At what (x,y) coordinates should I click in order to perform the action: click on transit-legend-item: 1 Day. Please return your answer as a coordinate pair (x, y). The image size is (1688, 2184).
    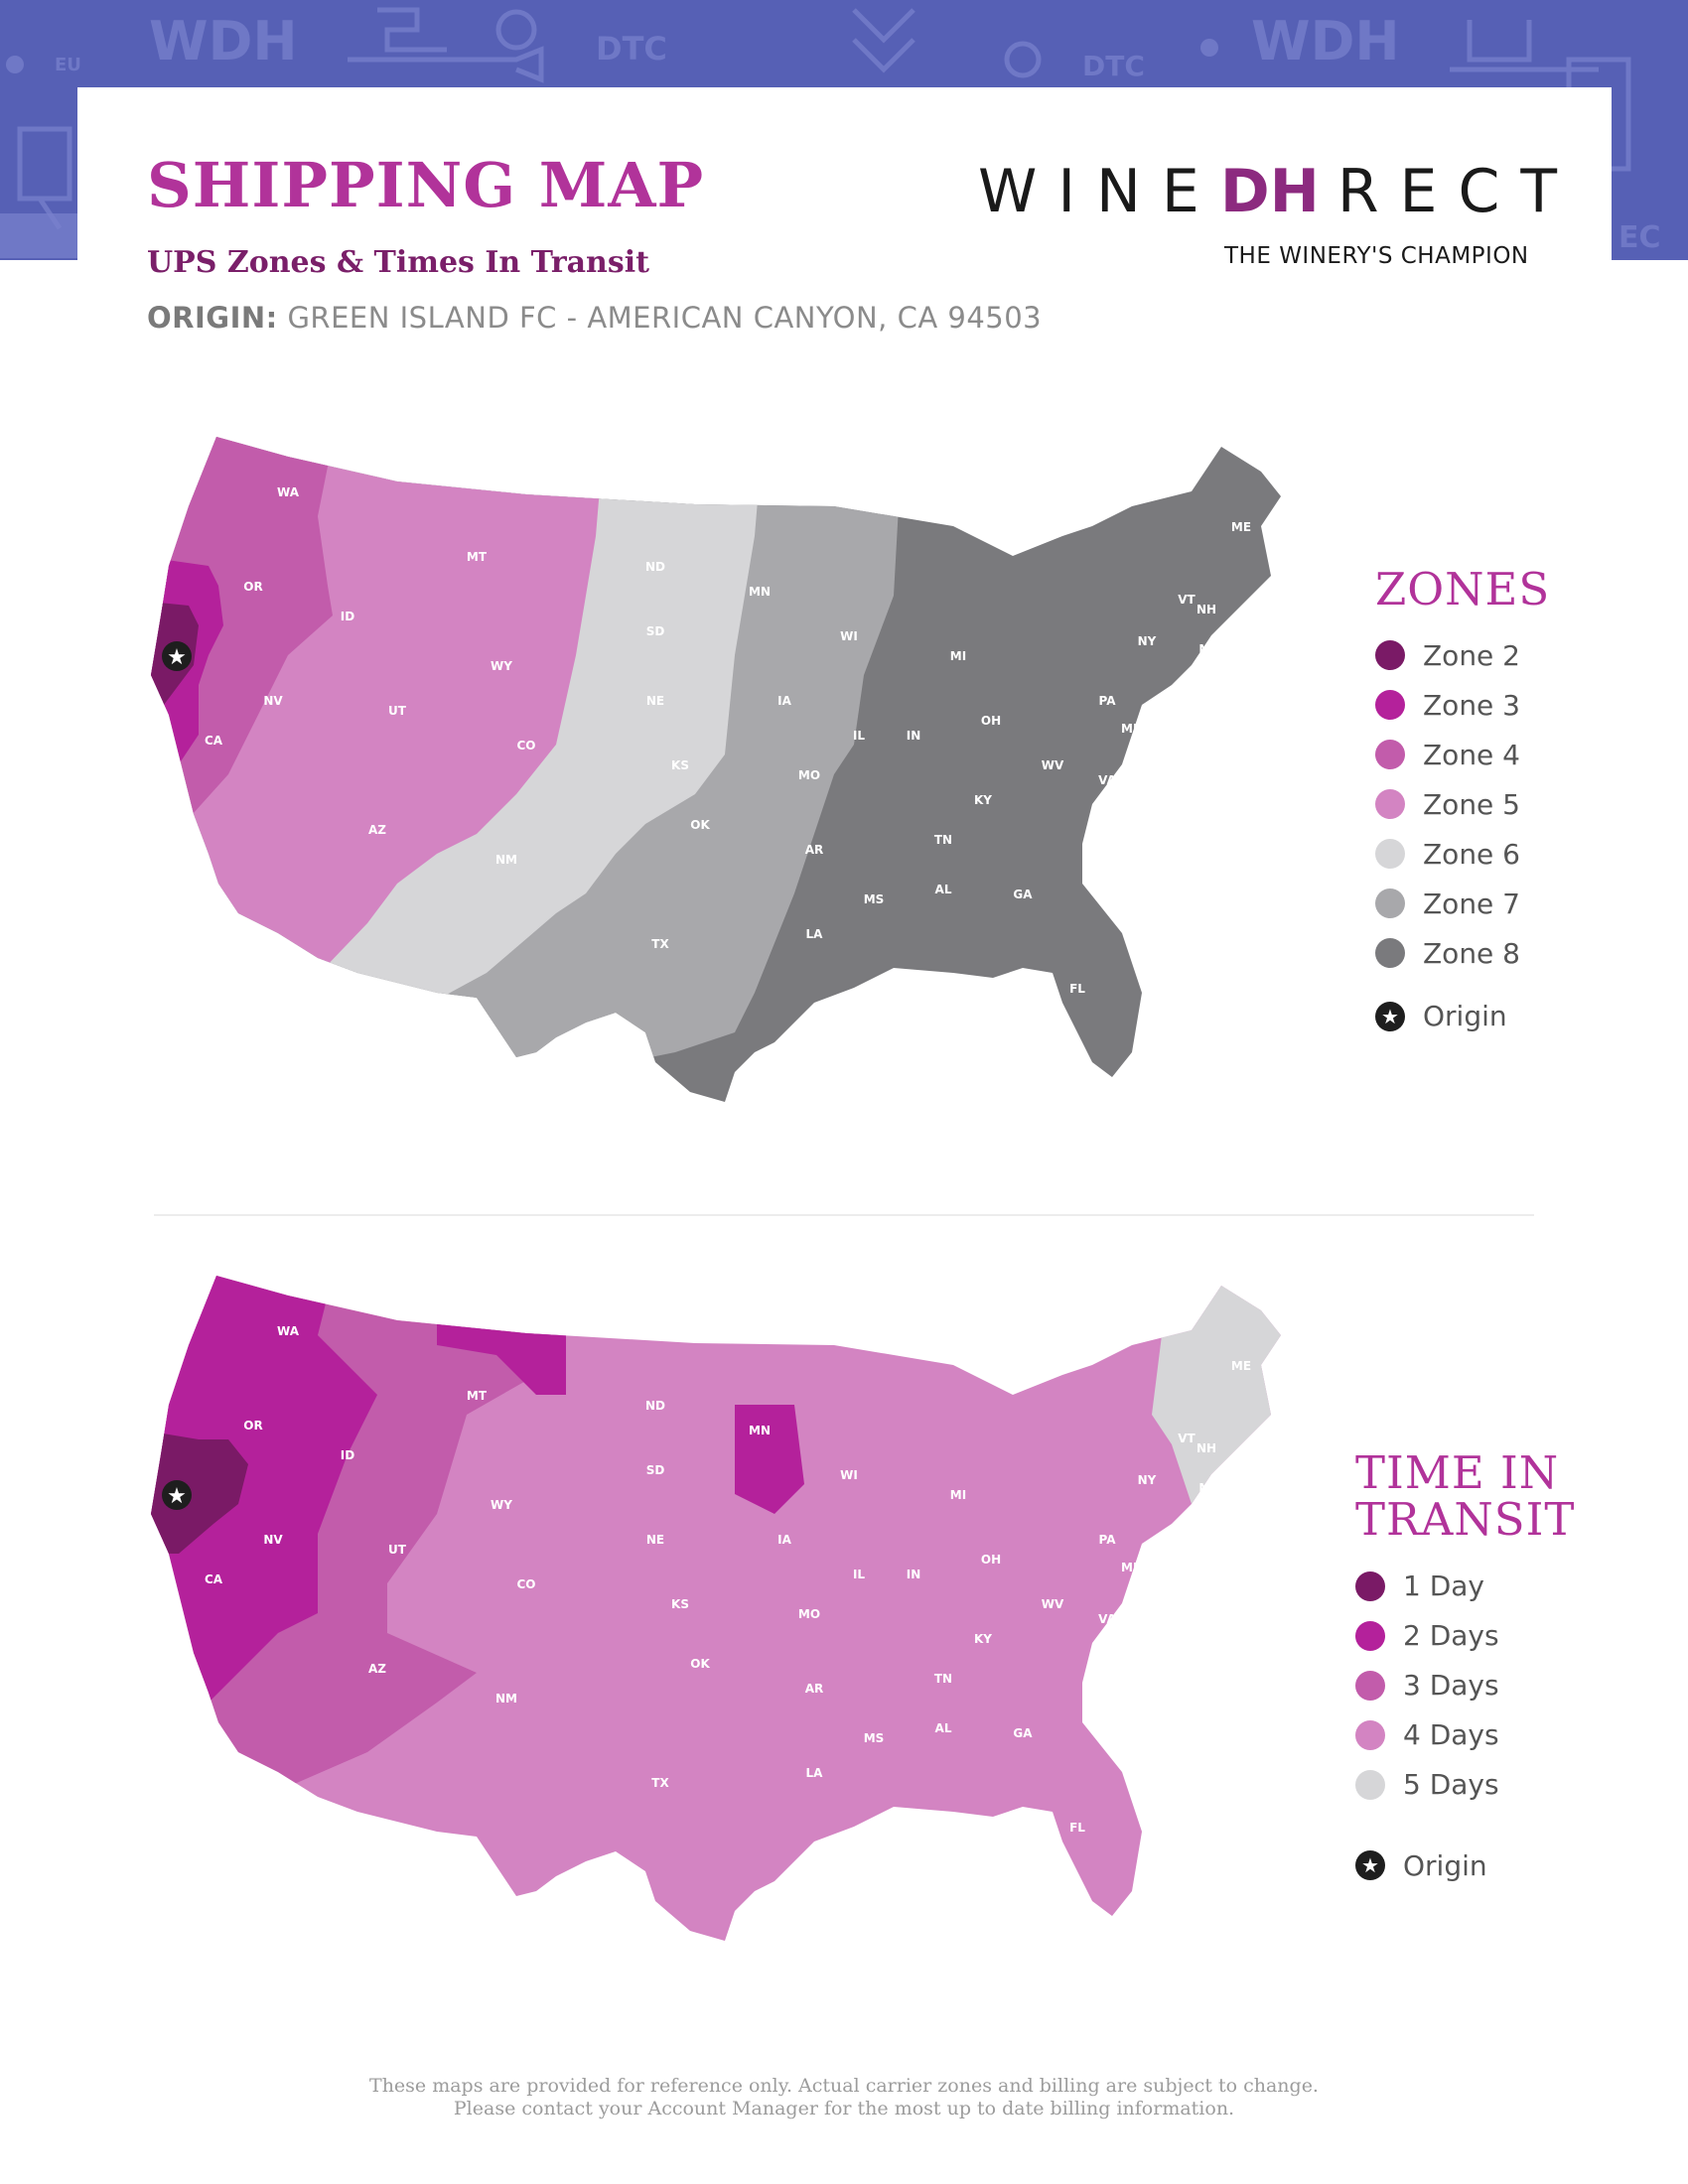
    Looking at the image, I should click on (1465, 1586).